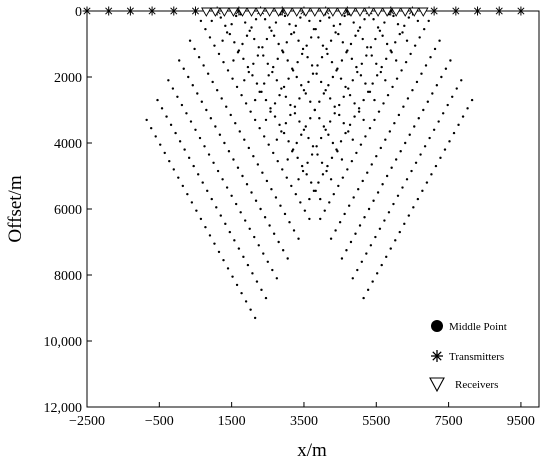 The image size is (550, 466). Describe the element at coordinates (302, 415) in the screenshot. I see `x-axis-ticks: −2500 −500 1500 3500 5500 7500 9500` at that location.